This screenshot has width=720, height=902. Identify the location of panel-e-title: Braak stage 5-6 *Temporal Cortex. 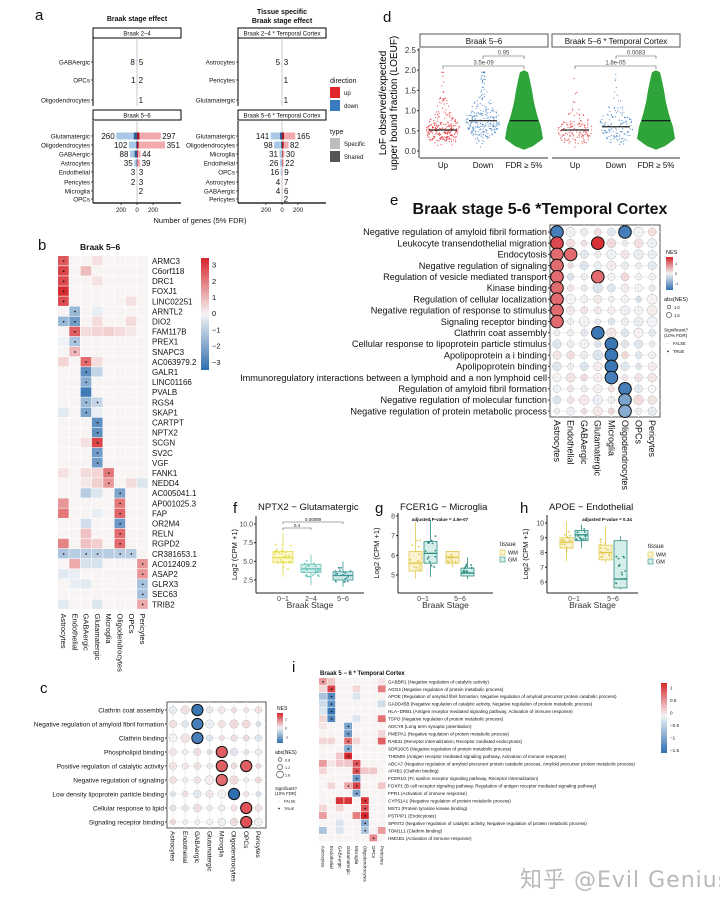
(540, 209).